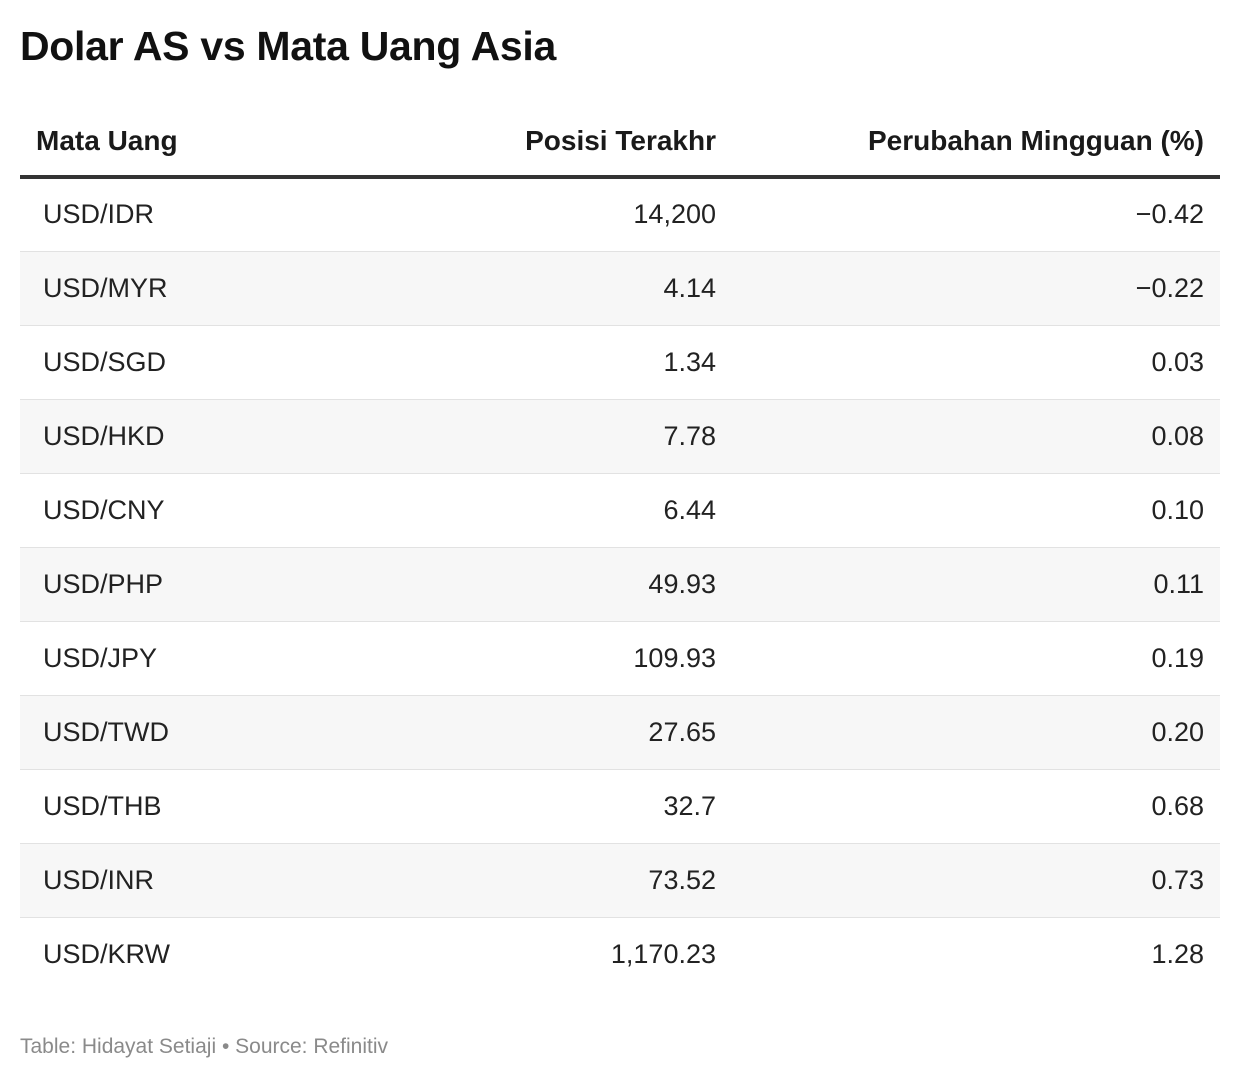  I want to click on column-header-last-position: Posisi Terakhr, so click(558, 143).